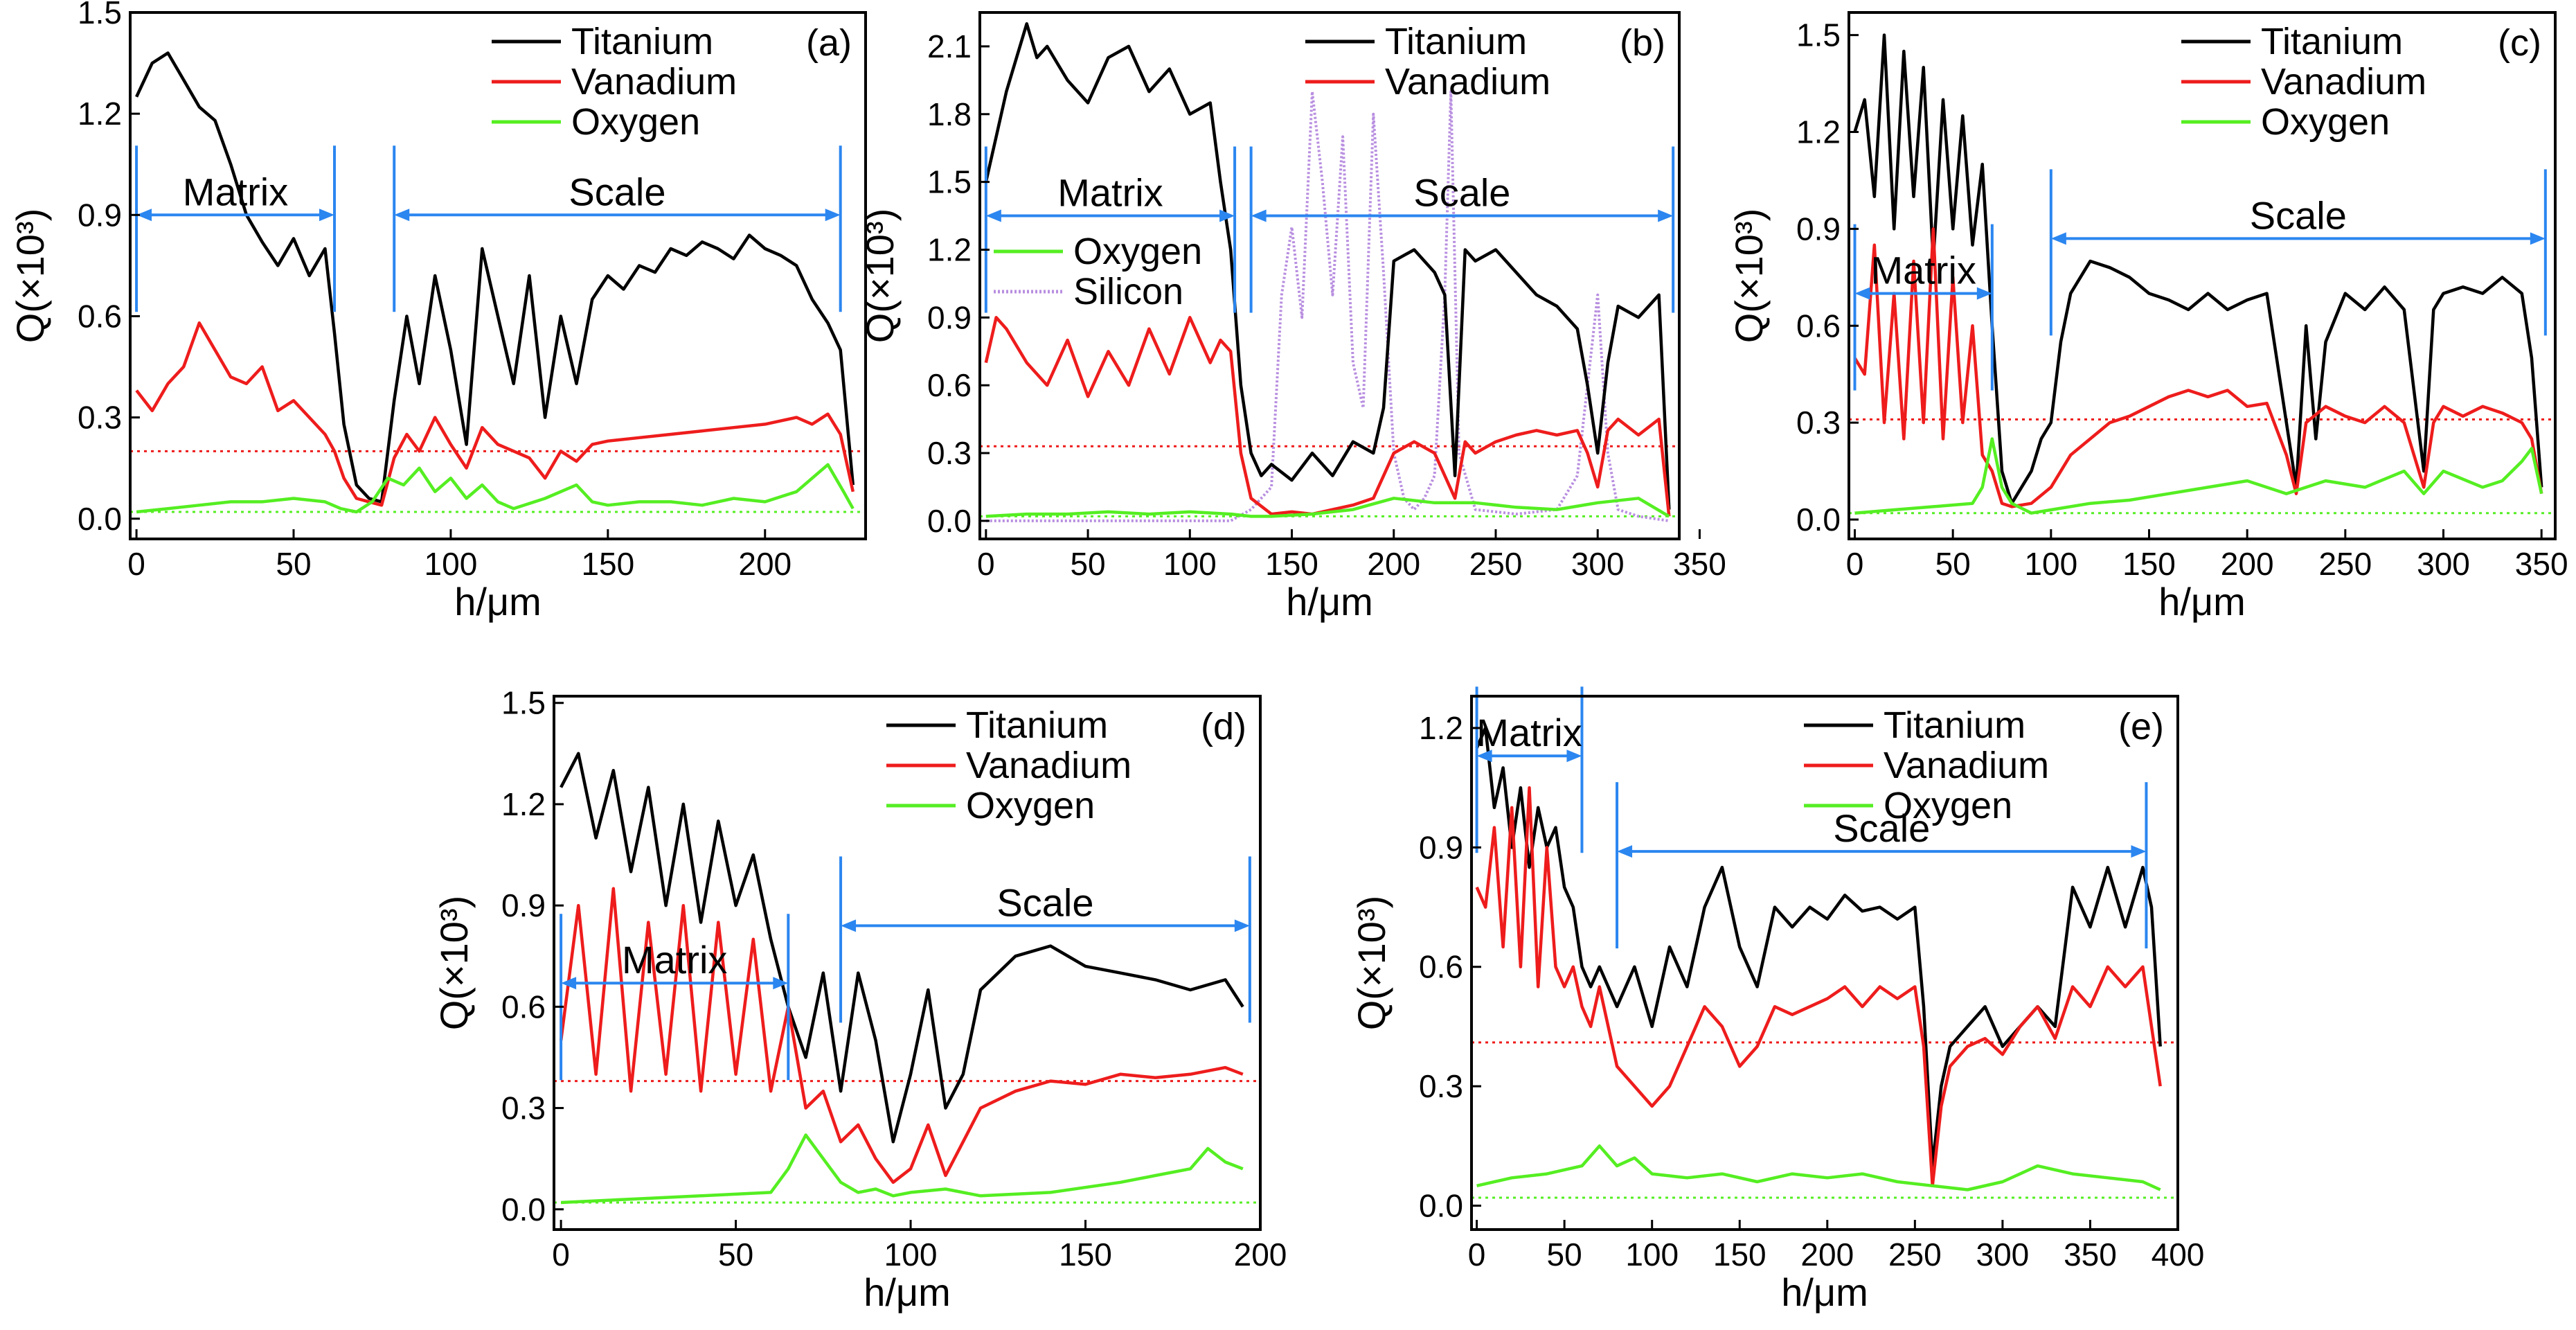 This screenshot has height=1330, width=2576. Describe the element at coordinates (2003, 1254) in the screenshot. I see `x-tick-label: 300` at that location.